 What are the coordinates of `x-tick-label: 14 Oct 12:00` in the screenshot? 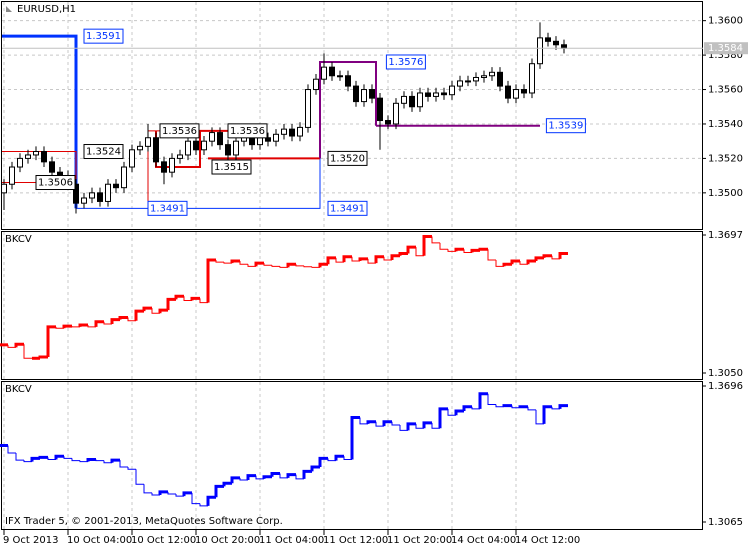 It's located at (547, 540).